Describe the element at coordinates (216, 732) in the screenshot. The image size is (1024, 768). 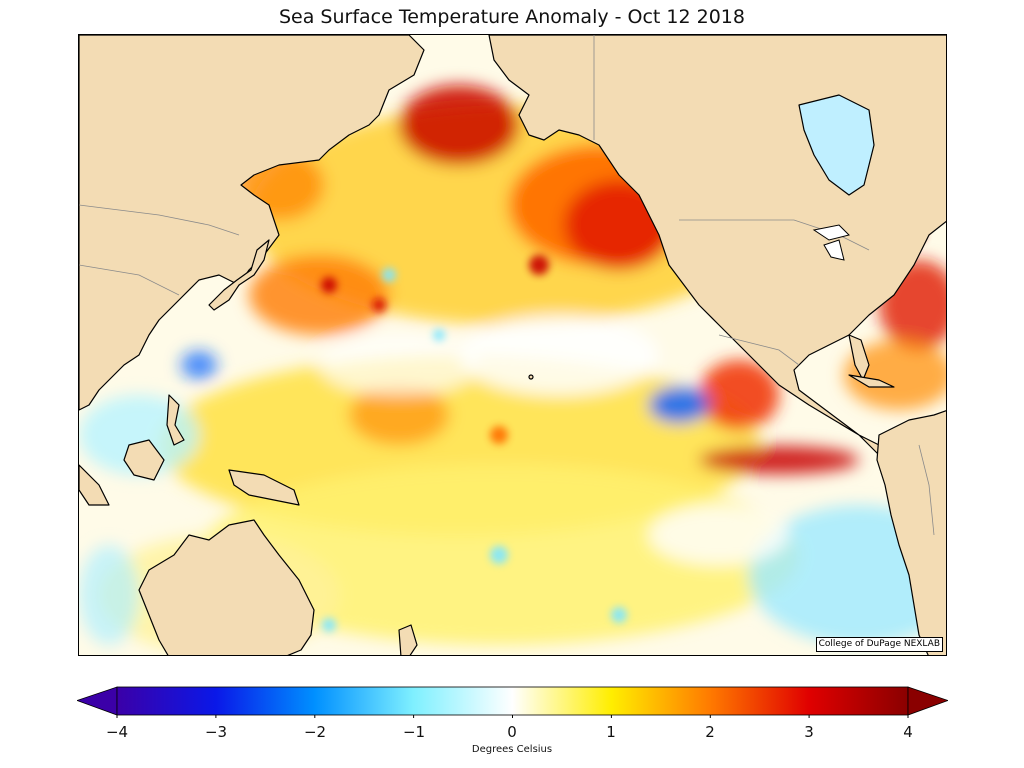
I see `colorbar-tick-label: −3` at that location.